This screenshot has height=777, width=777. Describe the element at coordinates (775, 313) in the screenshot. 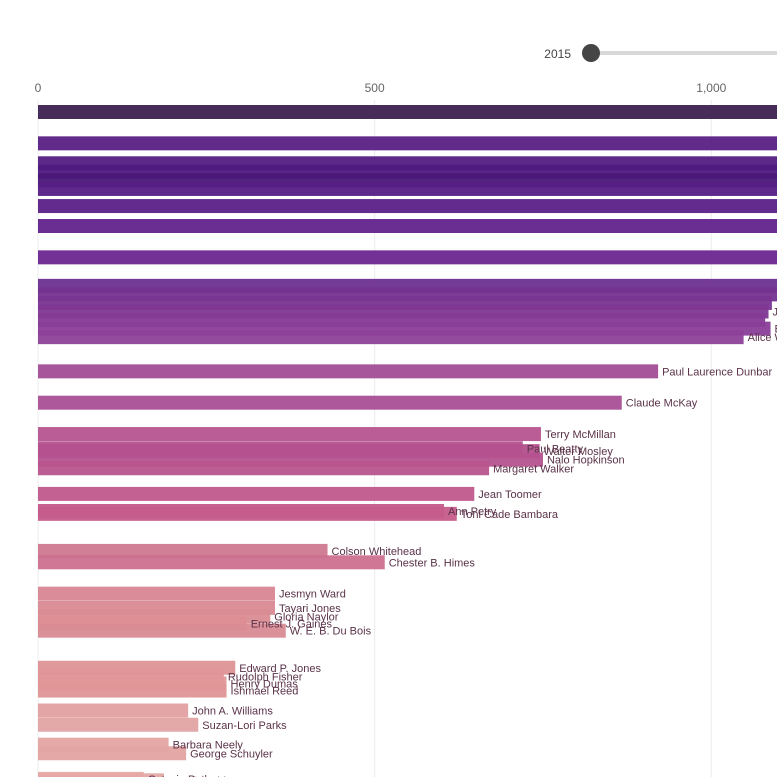

I see `bar-label: Ja` at that location.